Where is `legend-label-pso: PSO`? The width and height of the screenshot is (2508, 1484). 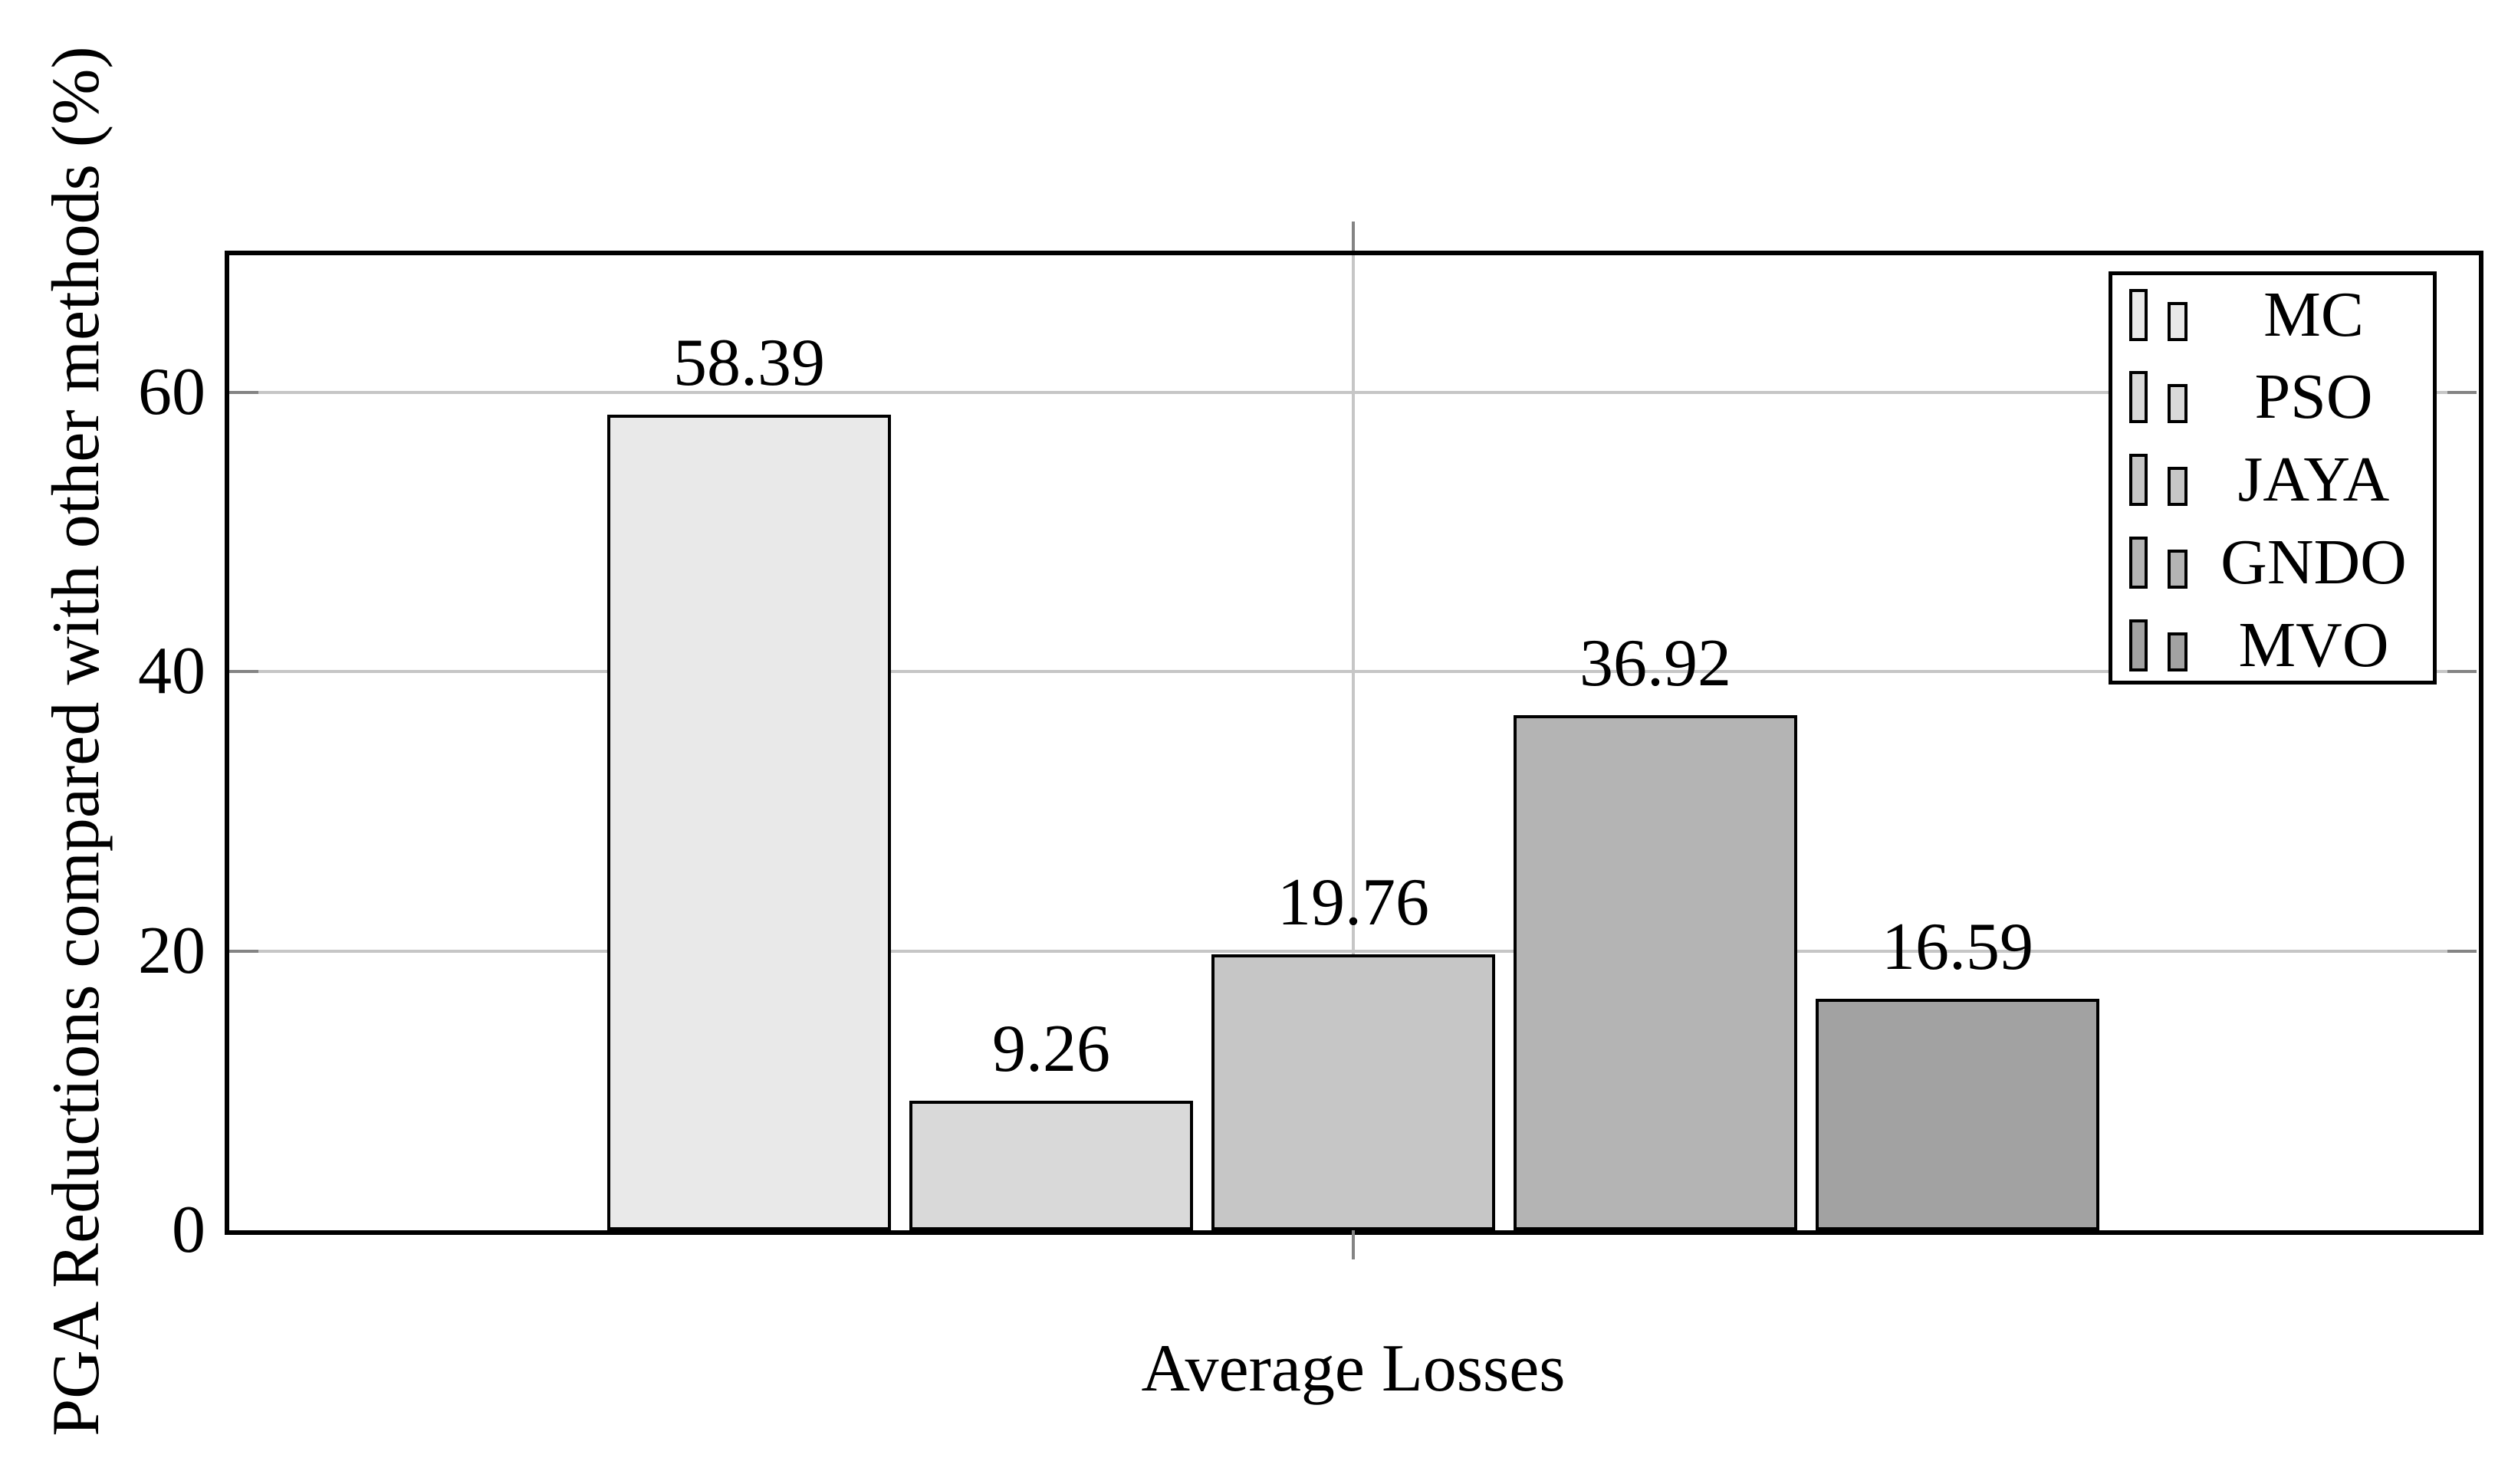 legend-label-pso: PSO is located at coordinates (2313, 396).